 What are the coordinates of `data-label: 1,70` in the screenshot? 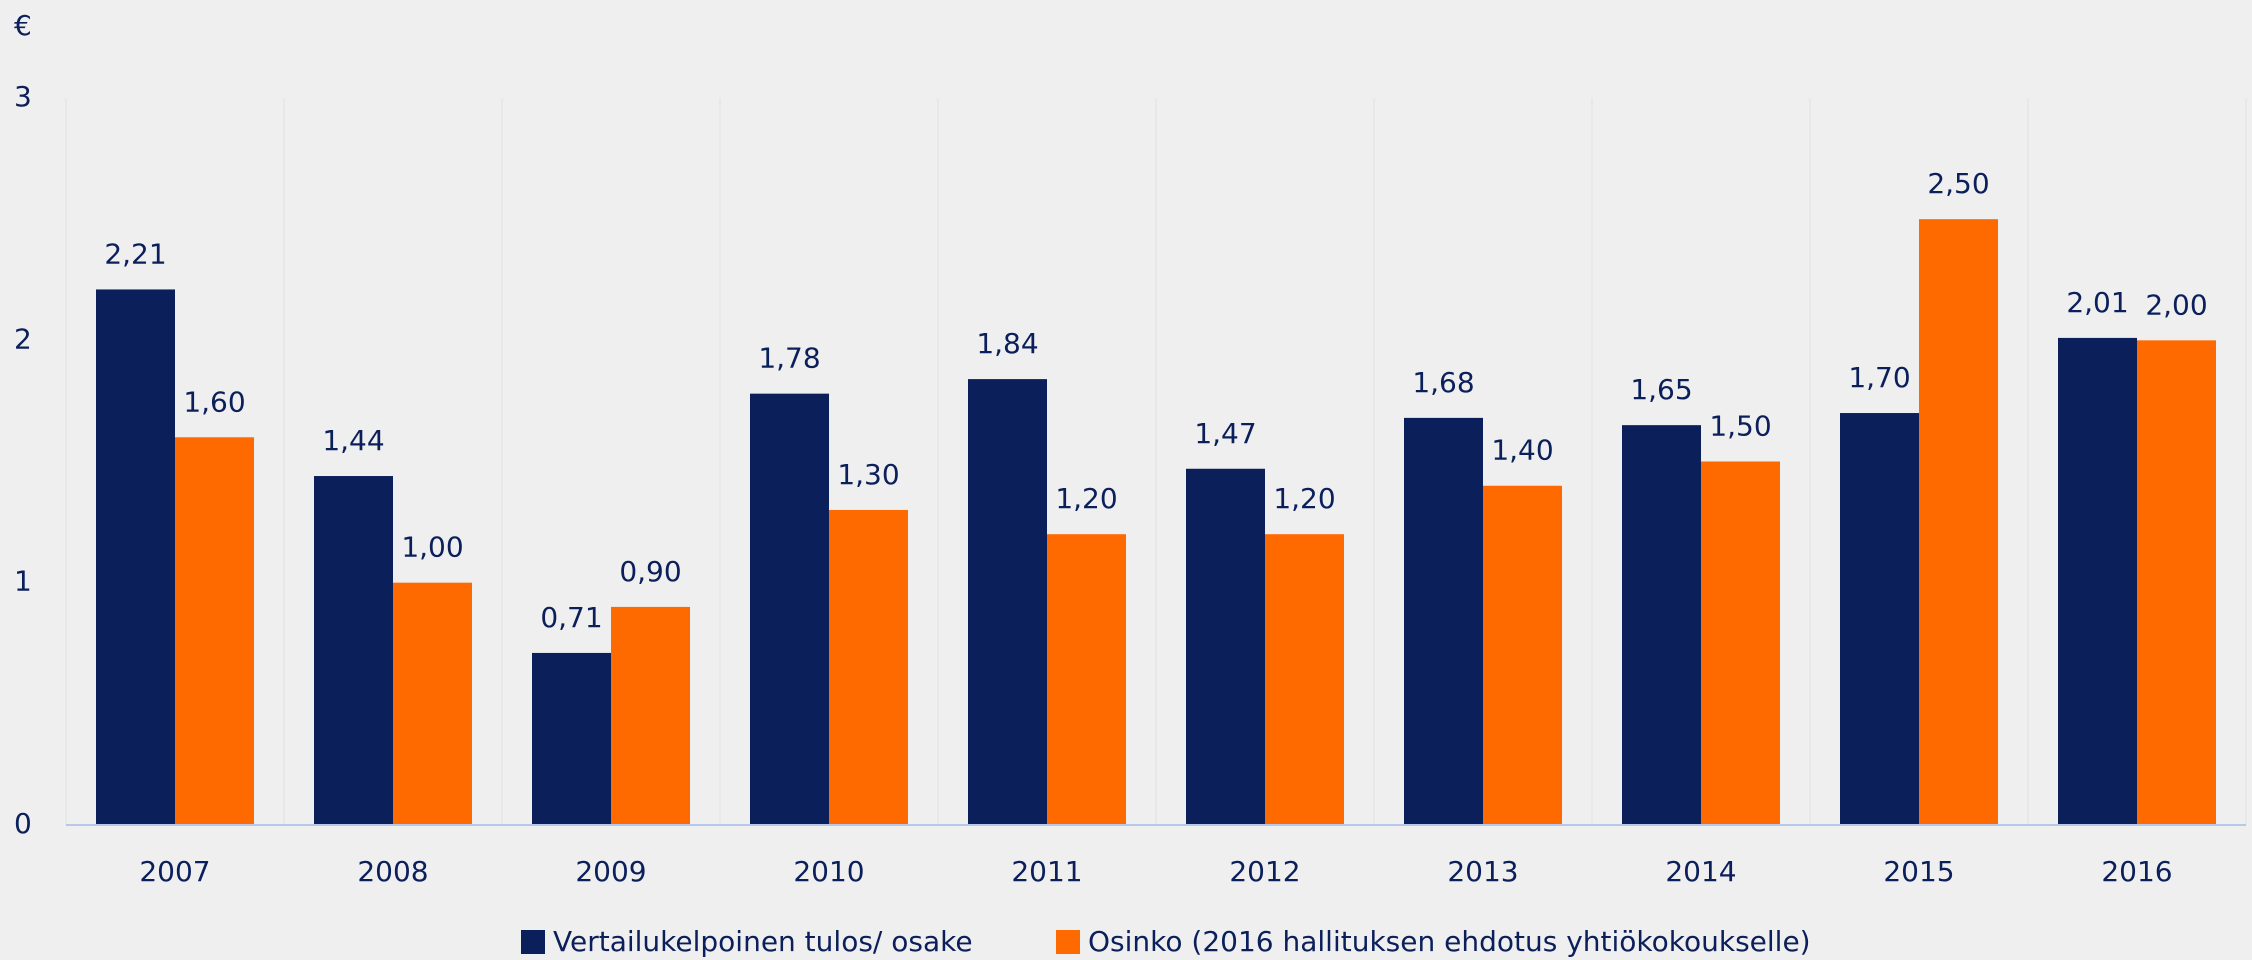 It's located at (1879, 377).